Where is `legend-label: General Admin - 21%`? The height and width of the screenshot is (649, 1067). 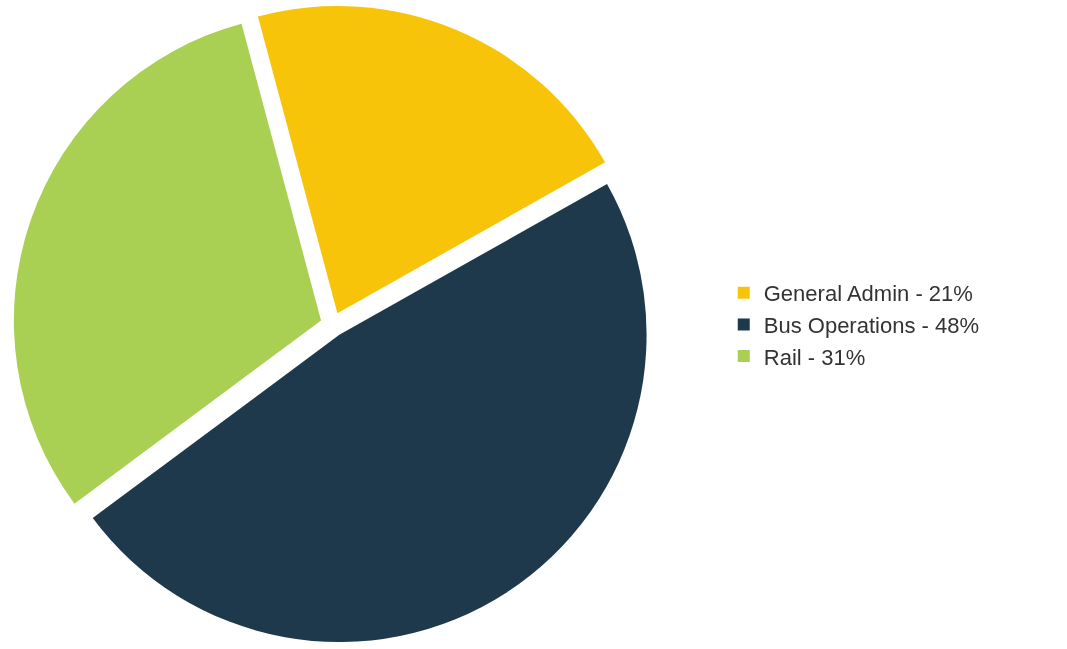 legend-label: General Admin - 21% is located at coordinates (868, 294).